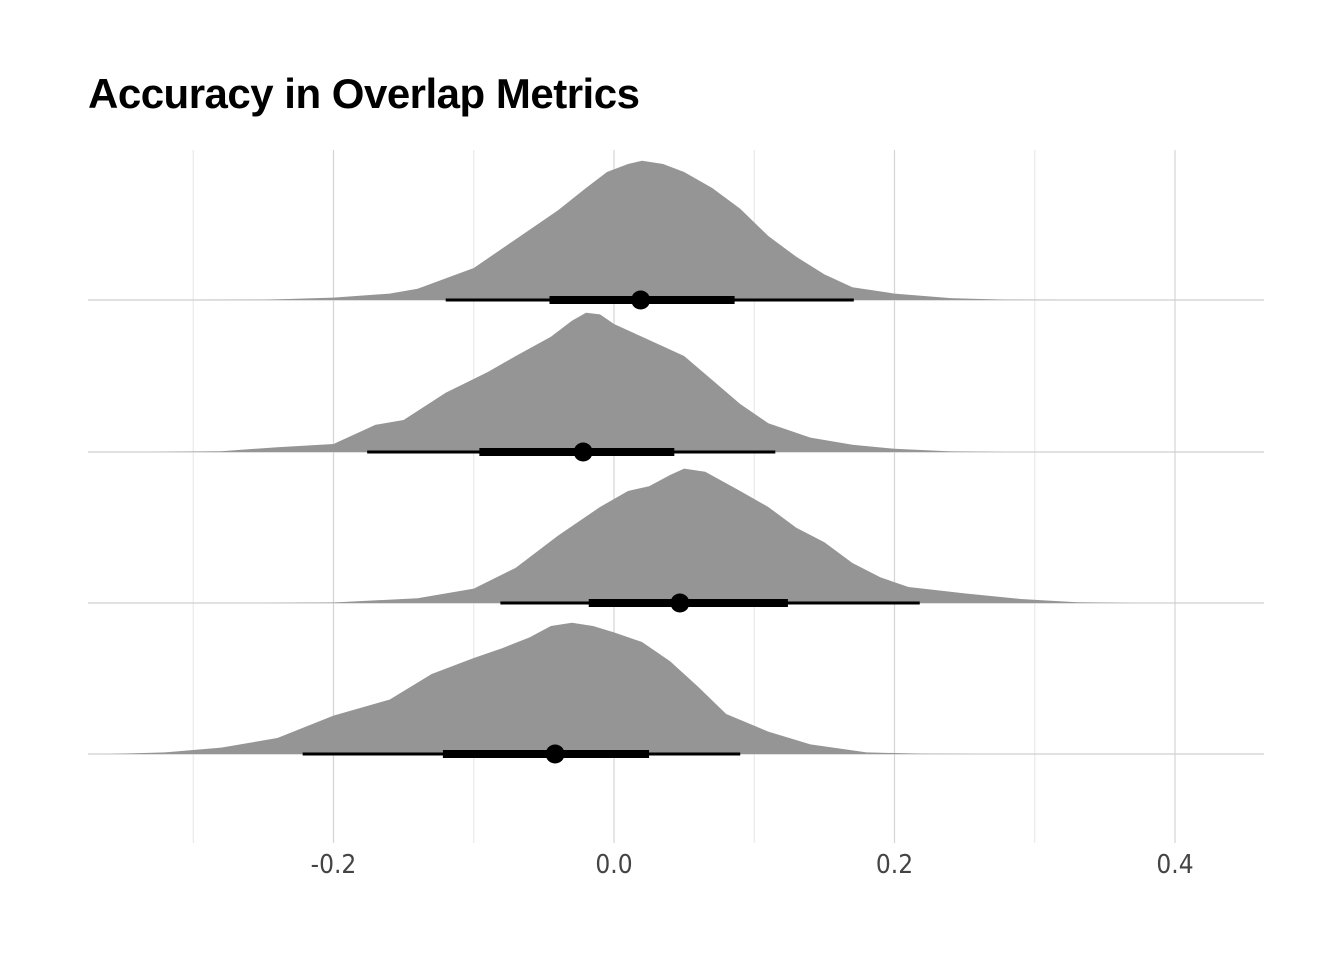  What do you see at coordinates (894, 865) in the screenshot?
I see `x-tick-label-2: 0.2` at bounding box center [894, 865].